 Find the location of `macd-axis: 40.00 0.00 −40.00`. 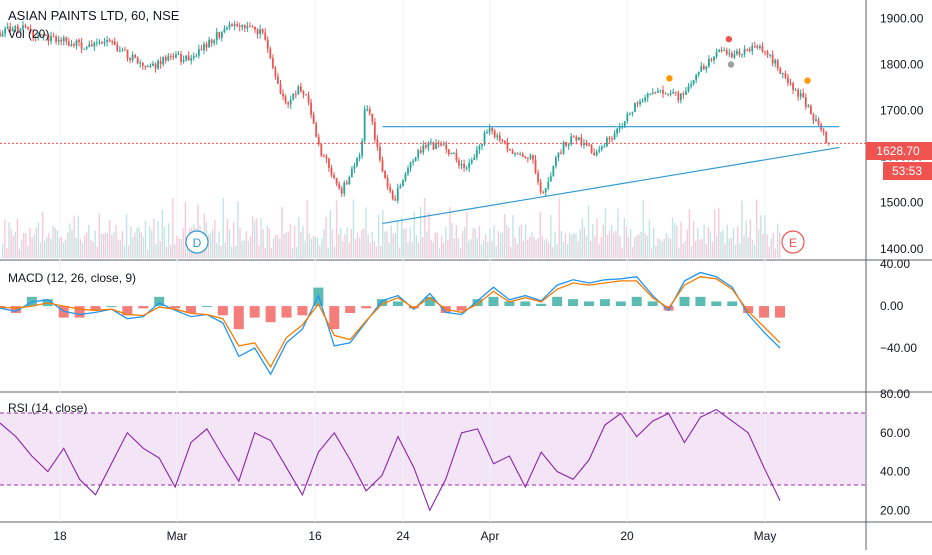

macd-axis: 40.00 0.00 −40.00 is located at coordinates (898, 306).